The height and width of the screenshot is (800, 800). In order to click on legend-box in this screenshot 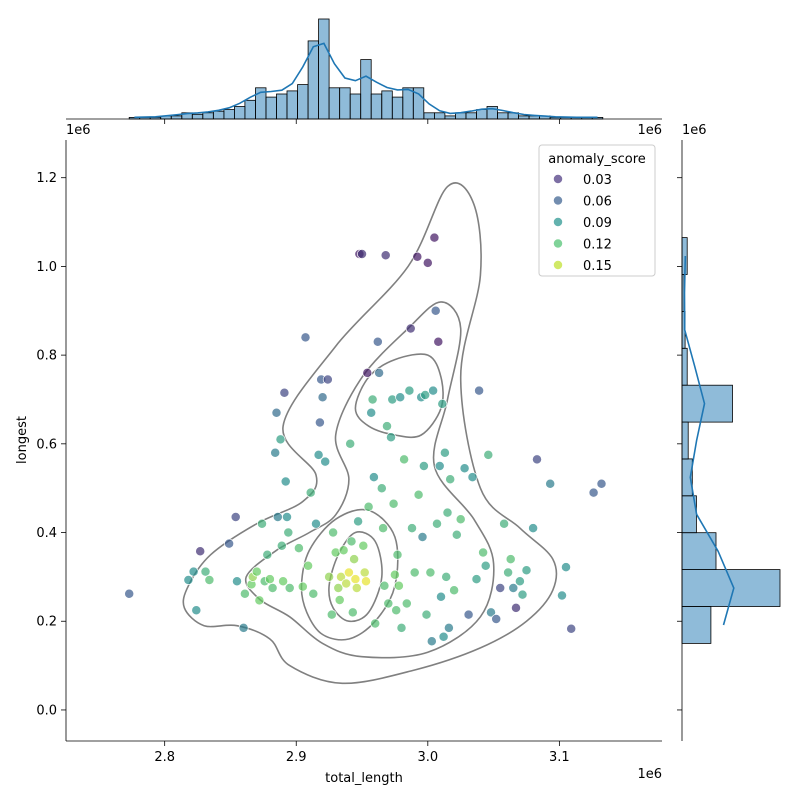, I will do `click(597, 210)`.